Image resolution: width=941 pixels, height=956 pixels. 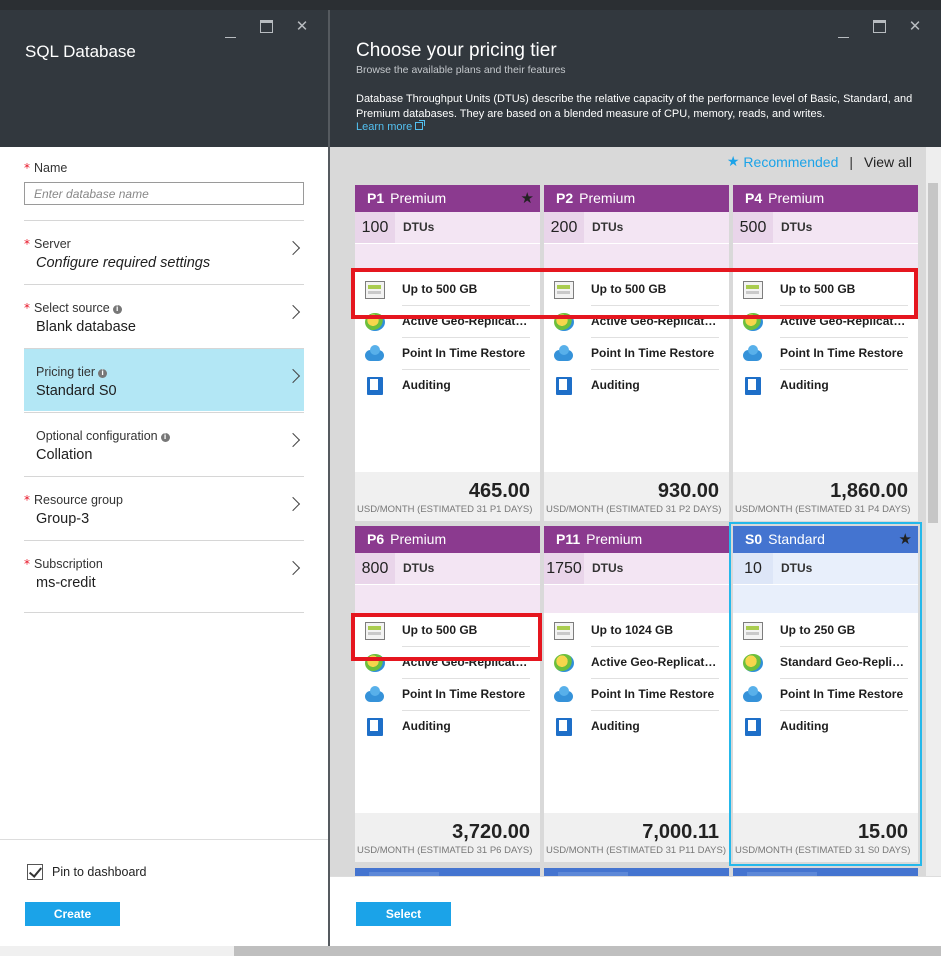 I want to click on database-name-input, so click(x=164, y=193).